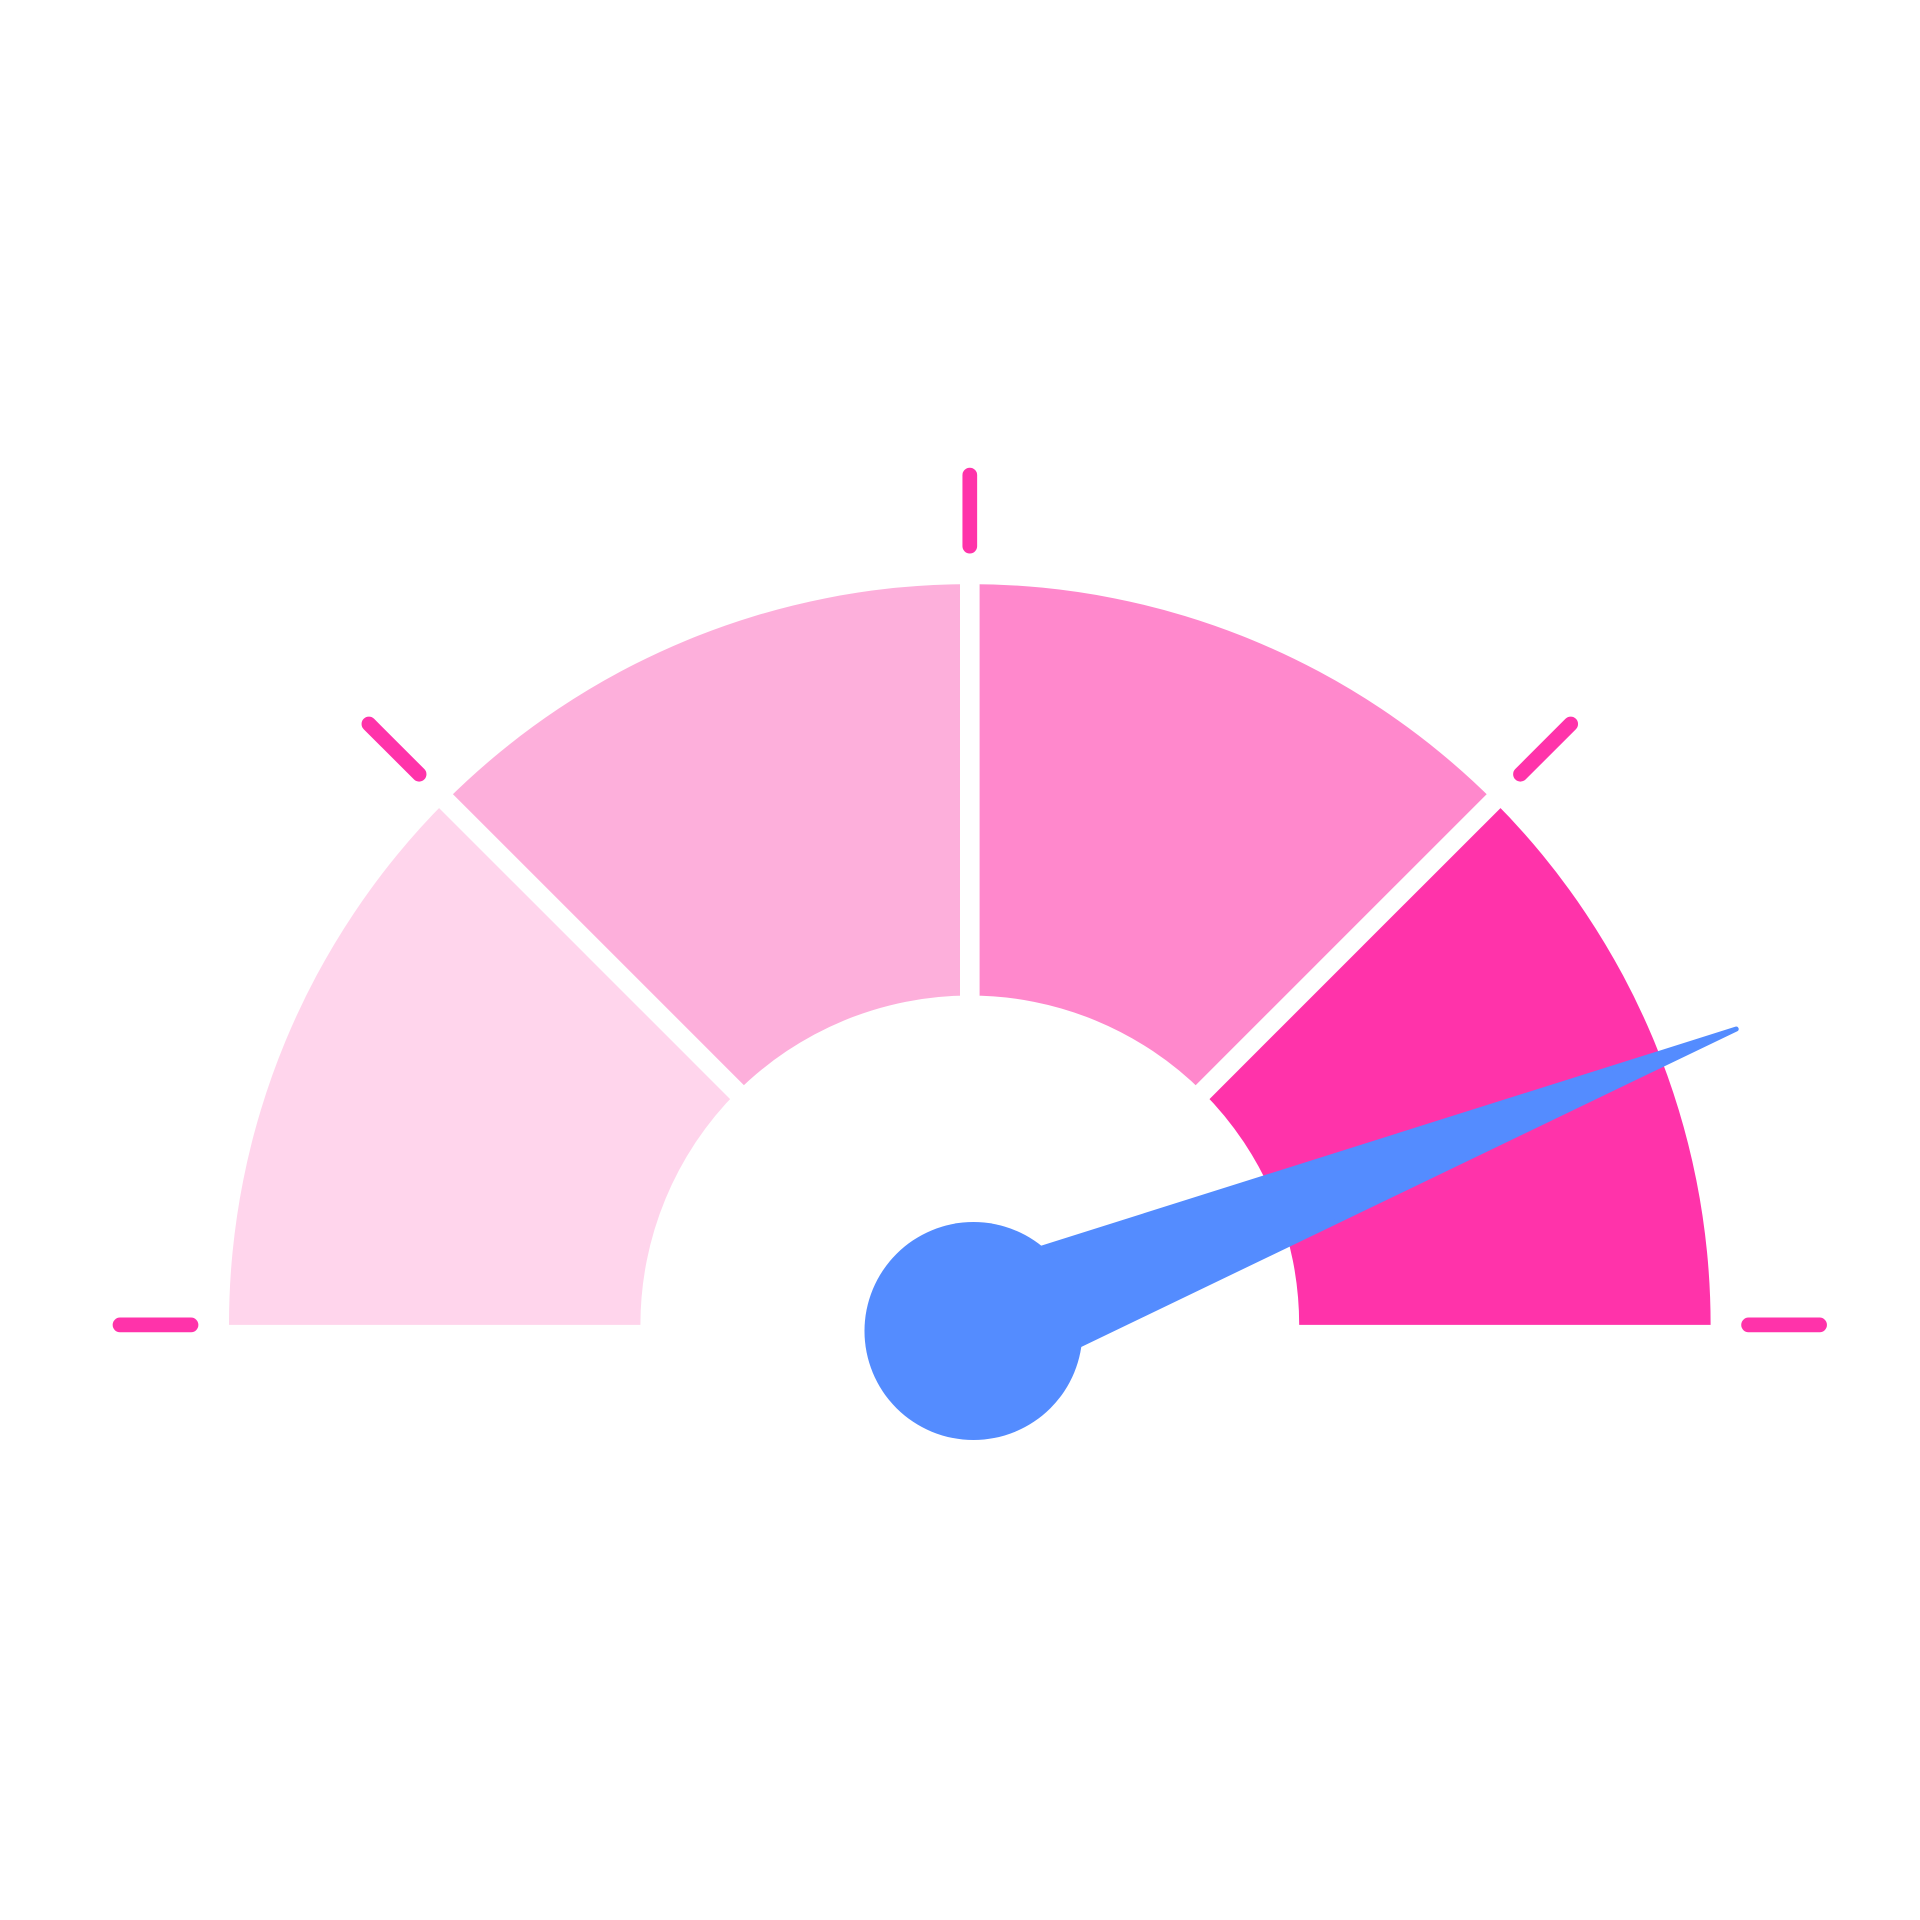 The height and width of the screenshot is (1920, 1920). What do you see at coordinates (1301, 1233) in the screenshot?
I see `gauge-needle` at bounding box center [1301, 1233].